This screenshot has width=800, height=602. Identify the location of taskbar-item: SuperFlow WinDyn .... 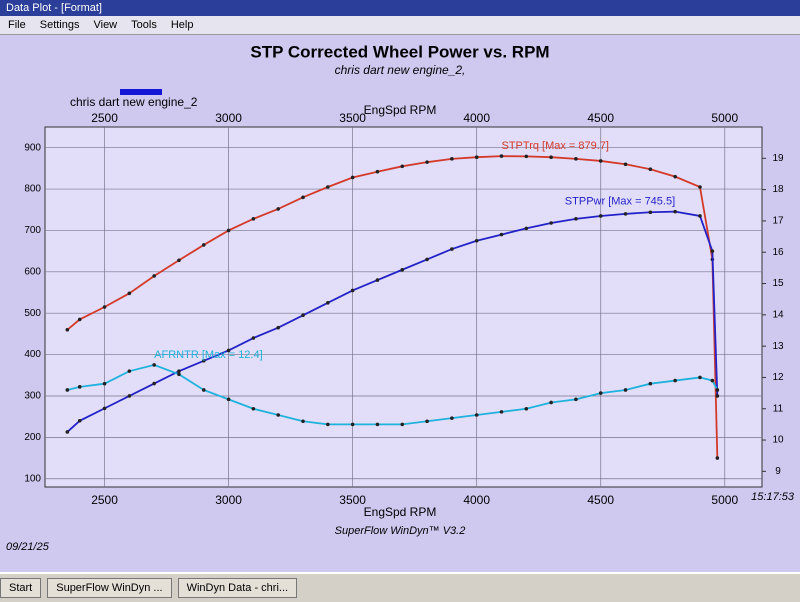
(109, 588).